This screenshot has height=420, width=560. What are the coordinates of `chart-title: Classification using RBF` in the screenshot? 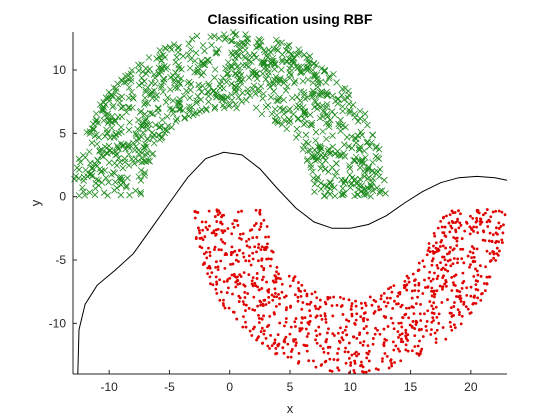 It's located at (290, 19).